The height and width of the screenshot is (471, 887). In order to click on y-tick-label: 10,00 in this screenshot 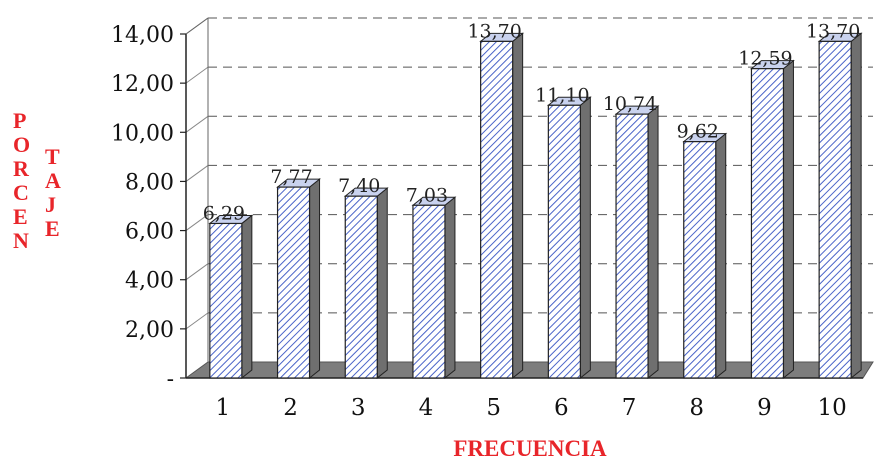, I will do `click(142, 133)`.